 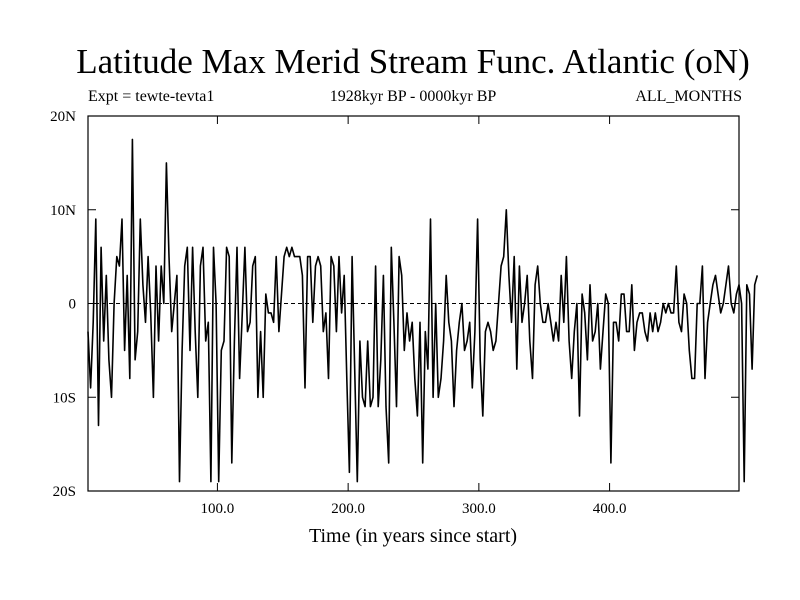 I want to click on months-label: ALL_MONTHS, so click(x=688, y=96).